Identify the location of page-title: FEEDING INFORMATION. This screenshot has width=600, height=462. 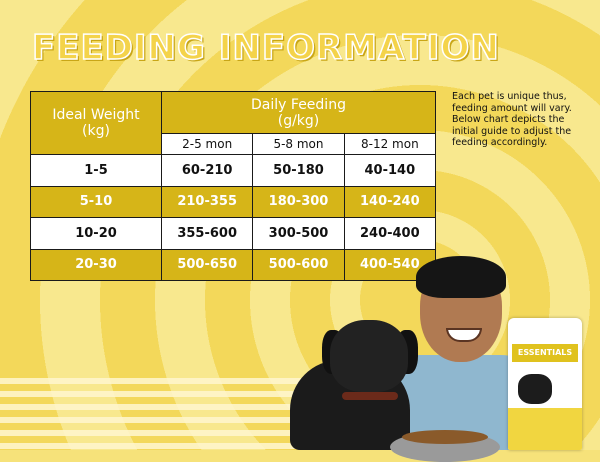
(265, 48).